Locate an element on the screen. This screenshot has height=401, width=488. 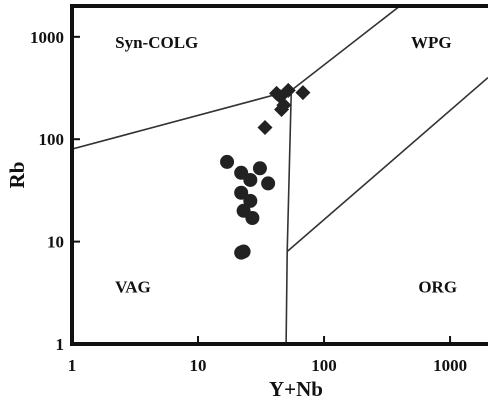
y-axis-ticks: 1 10 100 1000 is located at coordinates (55, 191).